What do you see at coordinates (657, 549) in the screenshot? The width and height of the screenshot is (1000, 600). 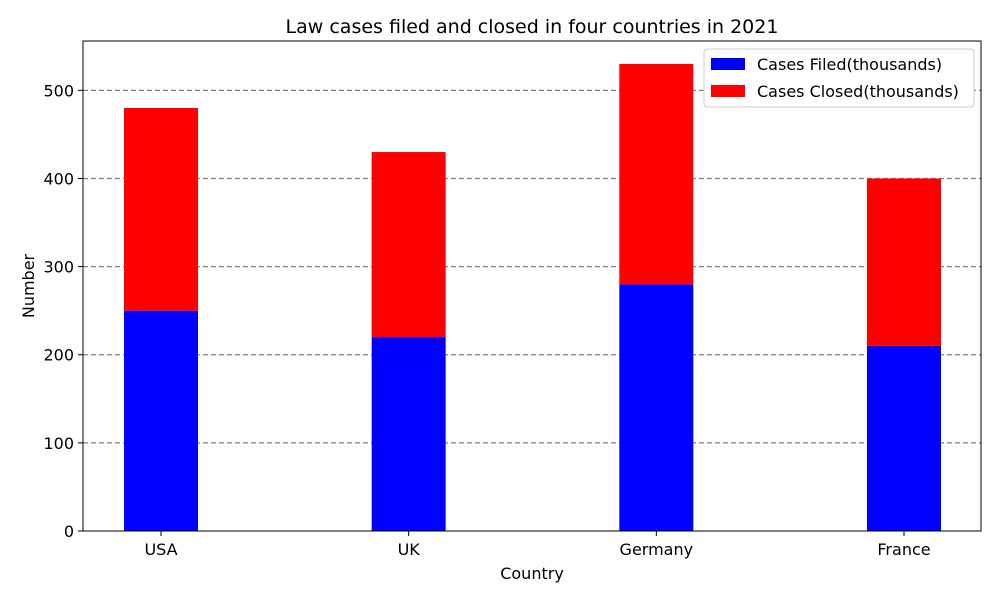 I see `x-tick-label-germany: Germany` at bounding box center [657, 549].